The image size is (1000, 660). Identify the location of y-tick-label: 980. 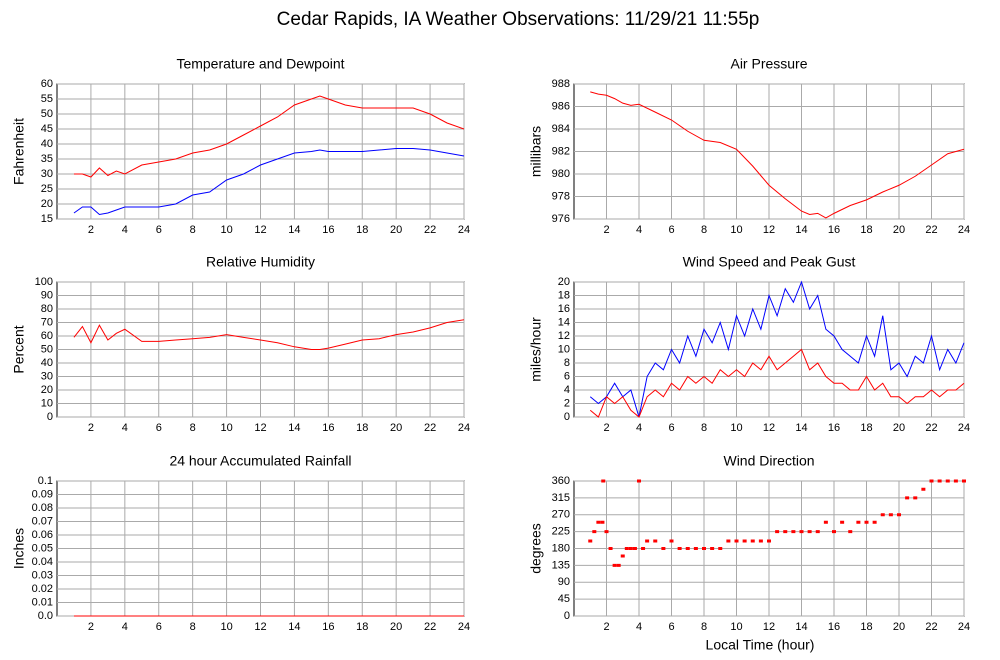
(561, 174).